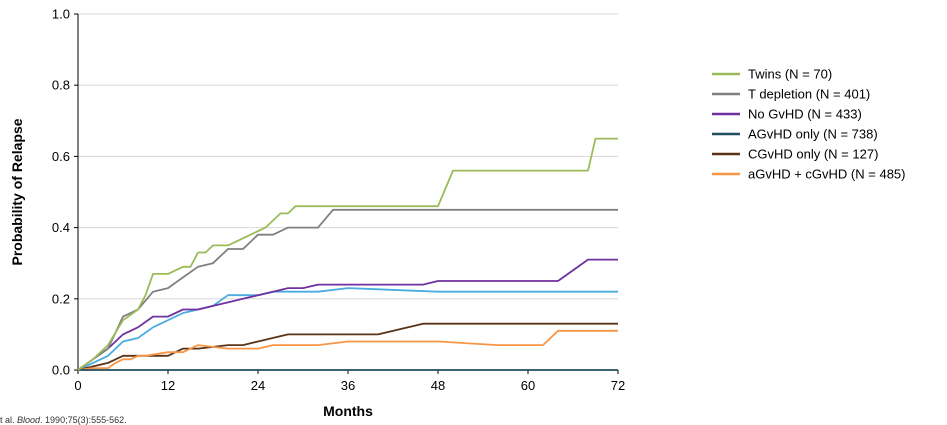 Image resolution: width=947 pixels, height=425 pixels. I want to click on x-tick-label: 12, so click(168, 385).